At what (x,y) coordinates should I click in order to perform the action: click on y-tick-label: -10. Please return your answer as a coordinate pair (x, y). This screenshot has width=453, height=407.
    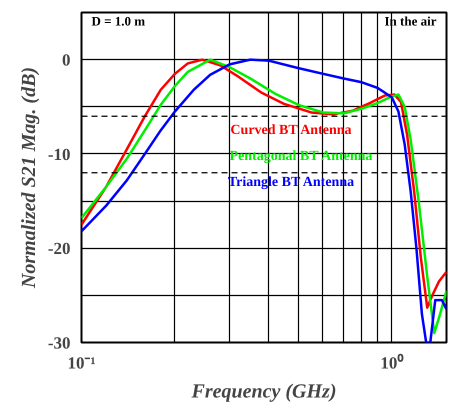
    Looking at the image, I should click on (59, 154).